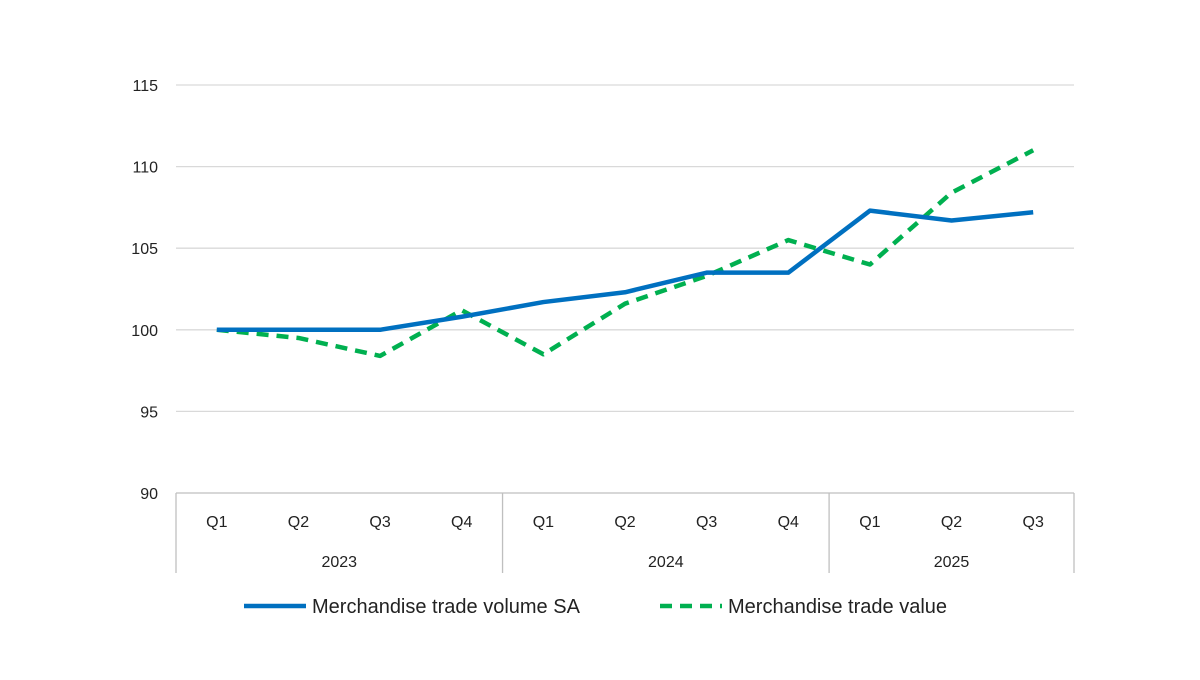 The width and height of the screenshot is (1200, 680). I want to click on y-tick-label: 110, so click(145, 168).